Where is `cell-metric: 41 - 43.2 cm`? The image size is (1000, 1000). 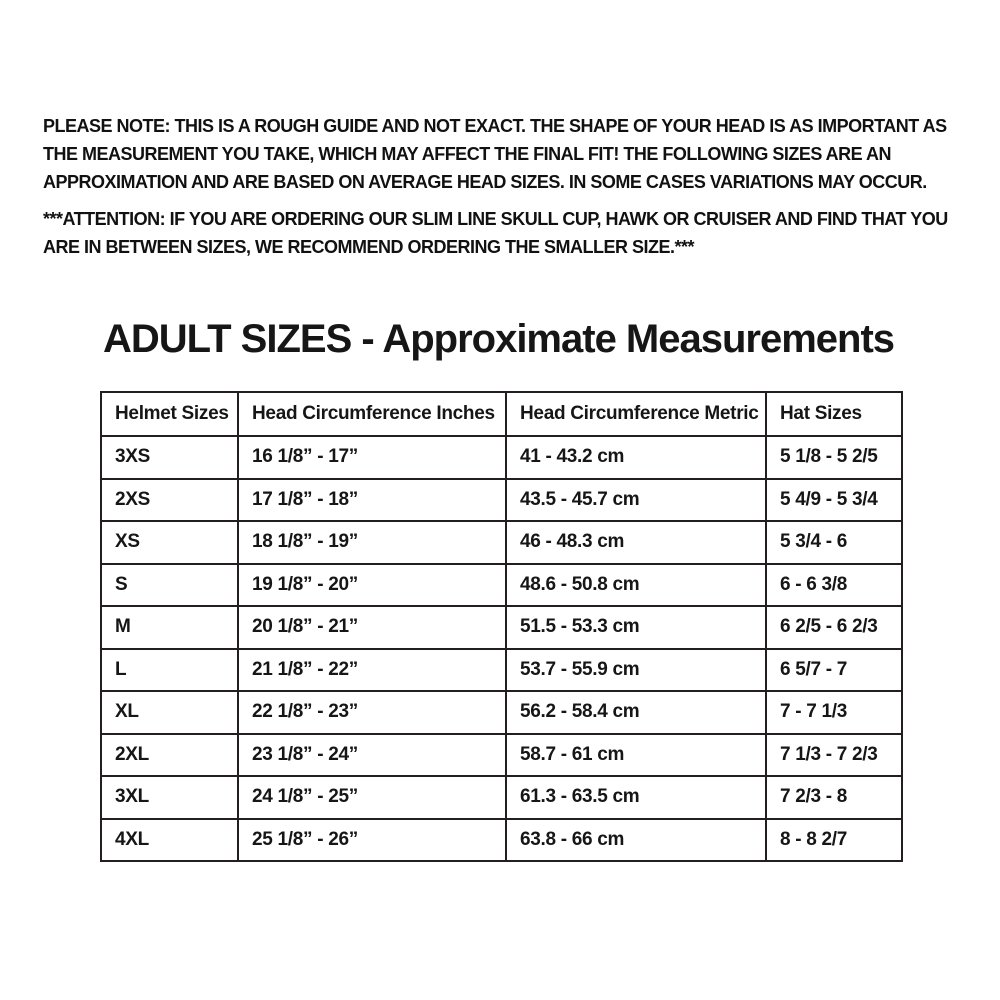
cell-metric: 41 - 43.2 cm is located at coordinates (636, 457).